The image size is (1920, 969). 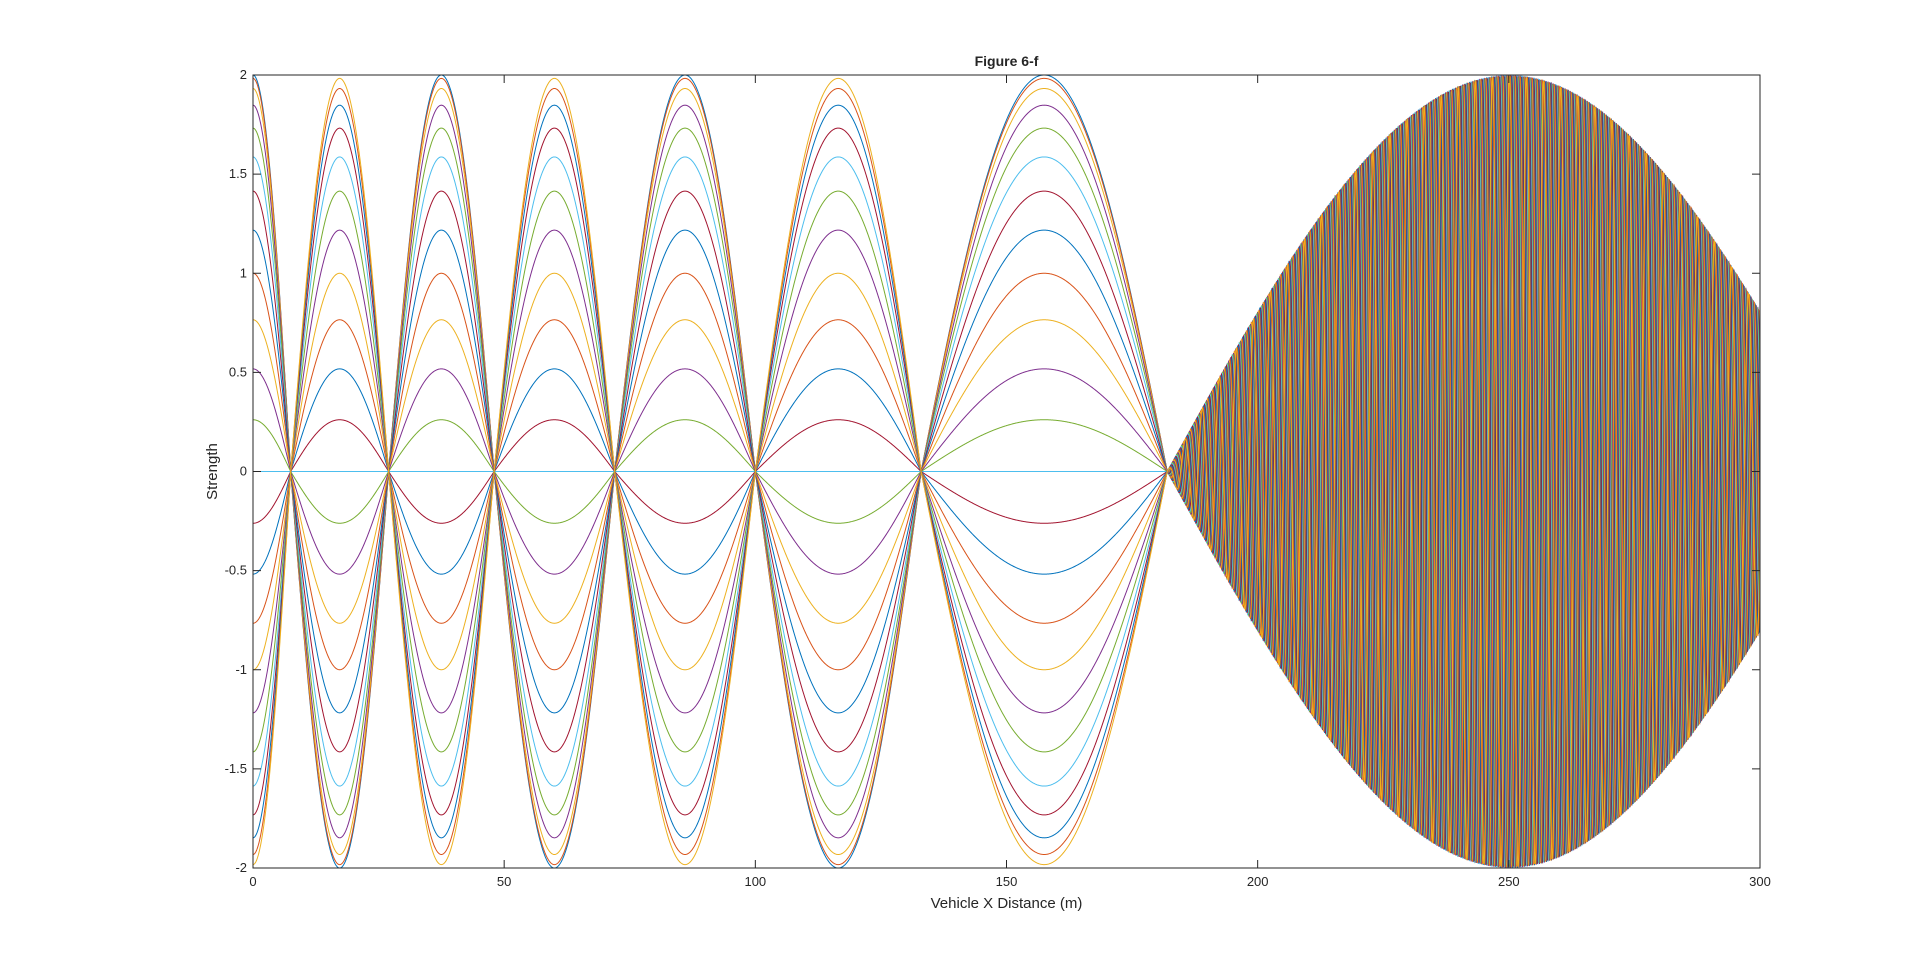 What do you see at coordinates (238, 371) in the screenshot?
I see `y-tick-label-0.5: 0.5` at bounding box center [238, 371].